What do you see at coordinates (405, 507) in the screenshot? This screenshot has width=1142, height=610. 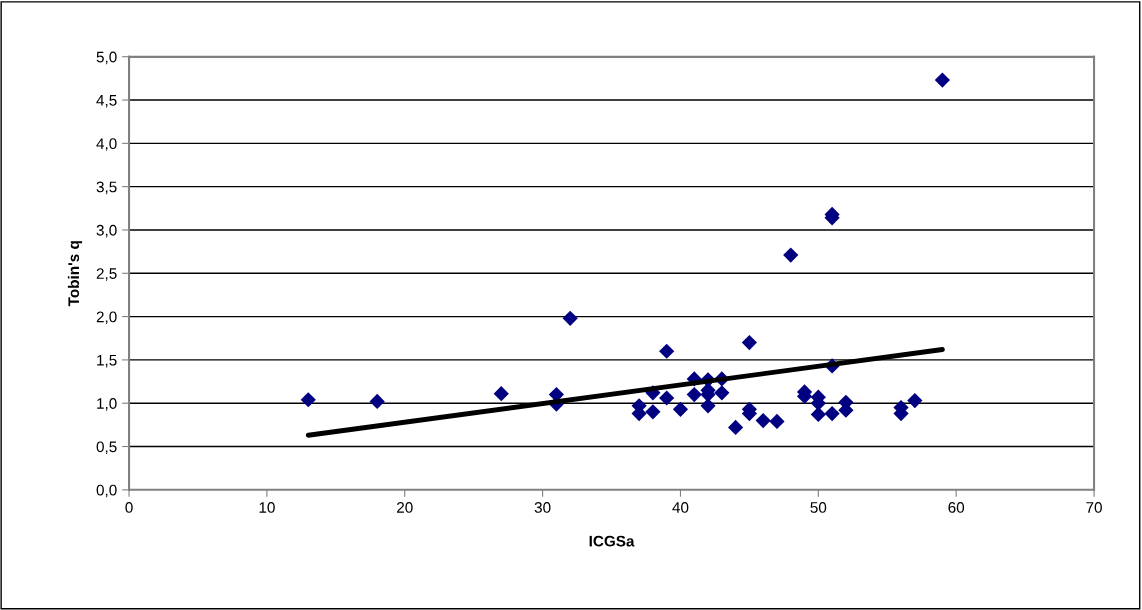 I see `x-tick-label: 20` at bounding box center [405, 507].